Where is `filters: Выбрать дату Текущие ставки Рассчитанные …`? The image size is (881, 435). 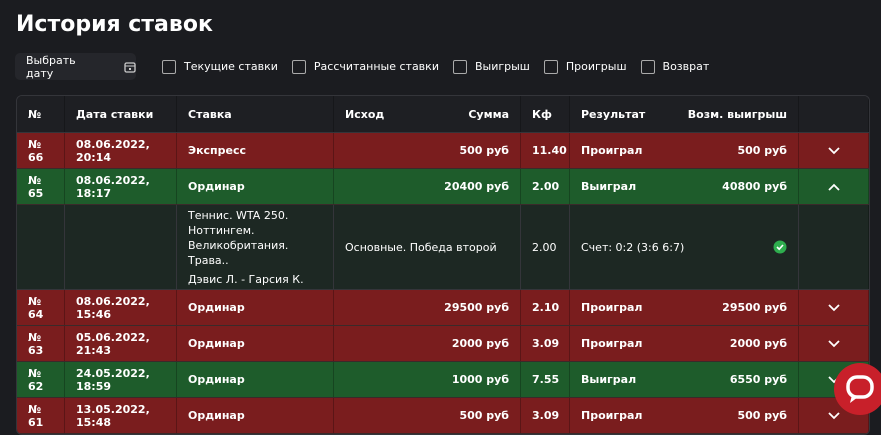
filters: Выбрать дату Текущие ставки Рассчитанные … is located at coordinates (369, 66).